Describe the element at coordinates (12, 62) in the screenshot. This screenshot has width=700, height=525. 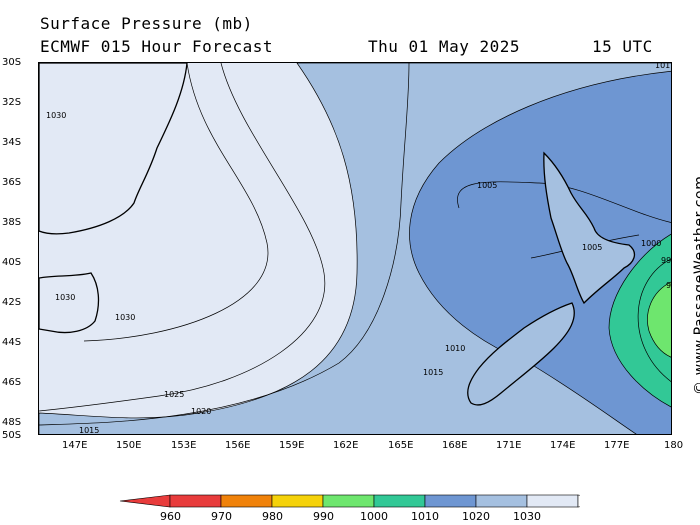
I see `lat-label: 30S` at that location.